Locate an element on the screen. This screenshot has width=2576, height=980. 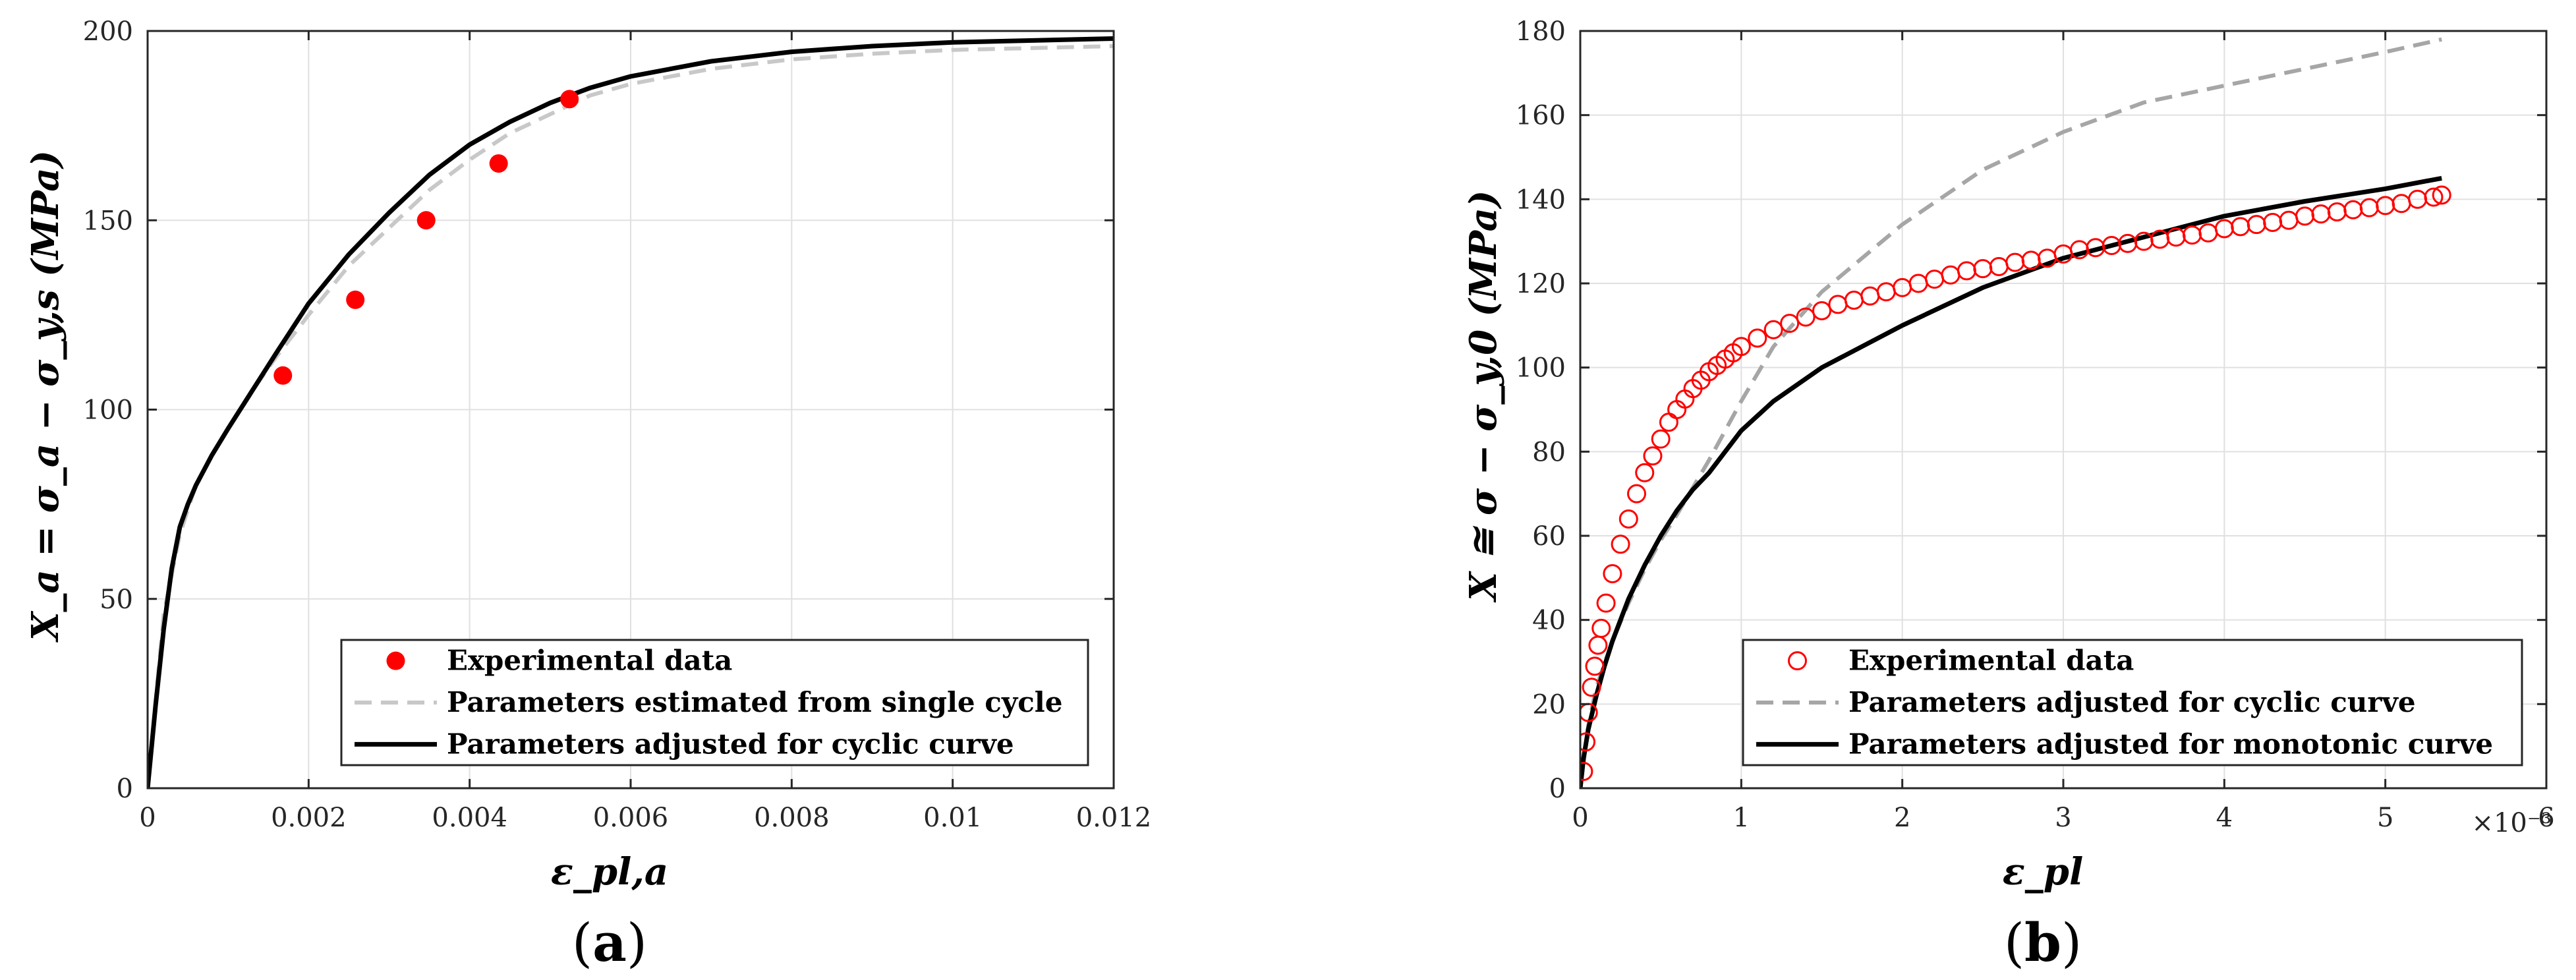
panel-a-ylabel: X_a = σ_a − σ_y,s (MPa) is located at coordinates (45, 396).